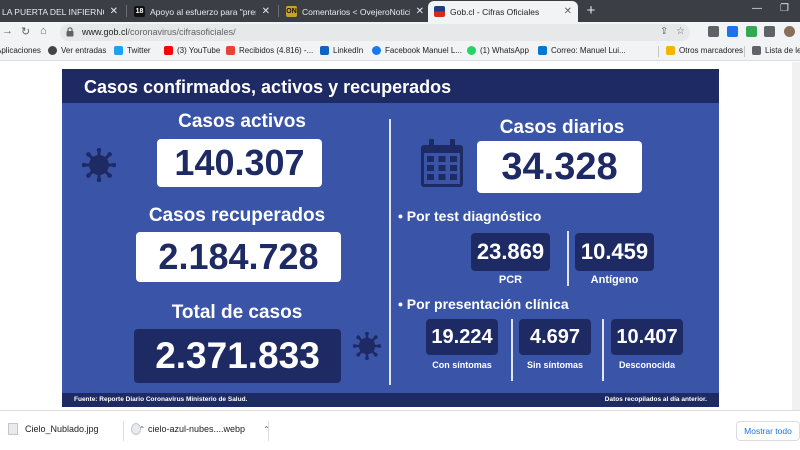 The image size is (800, 450). Describe the element at coordinates (670, 50) in the screenshot. I see `folder-icon` at that location.